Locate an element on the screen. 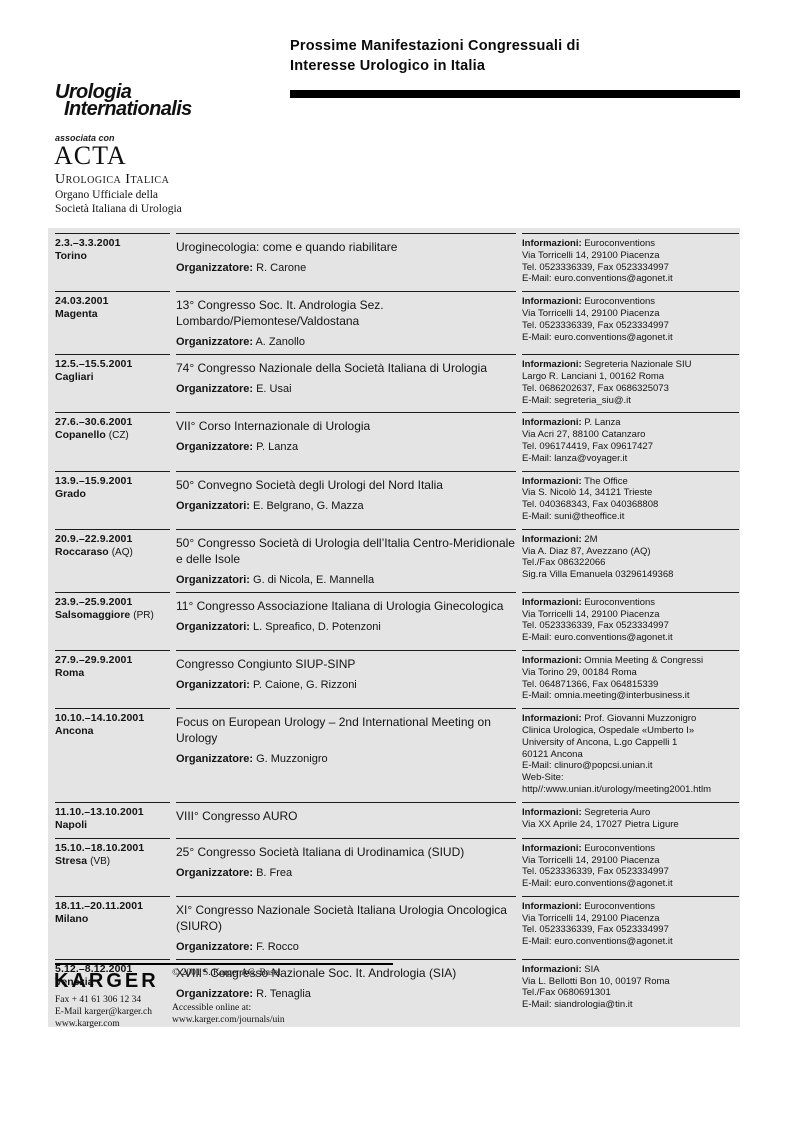 Image resolution: width=793 pixels, height=1123 pixels. event-date-cell: 24.03.2001 Magenta is located at coordinates (112, 322).